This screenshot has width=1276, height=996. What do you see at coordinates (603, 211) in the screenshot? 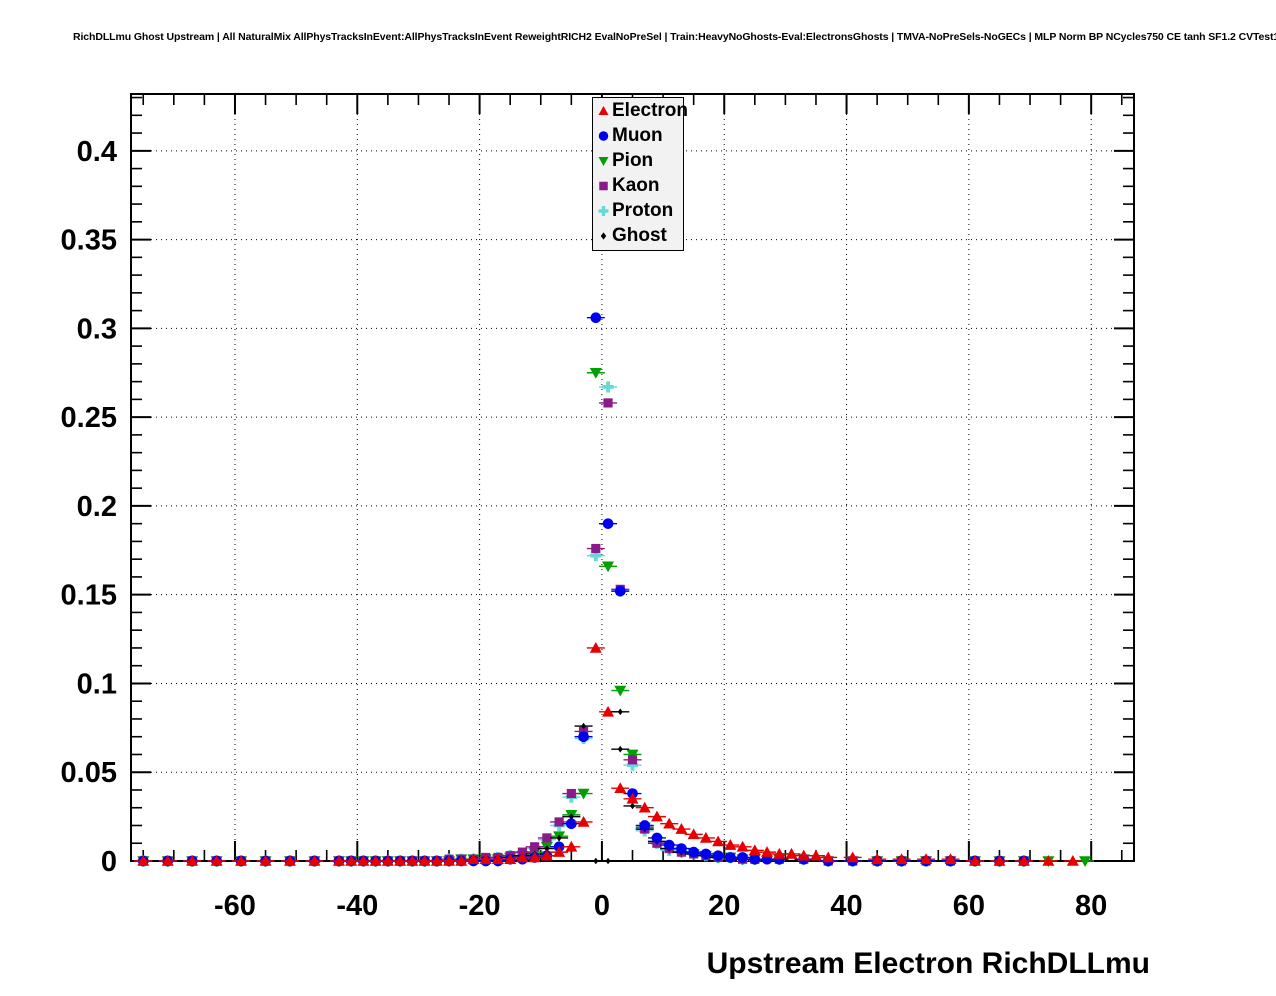
I see `cross-marker-icon` at bounding box center [603, 211].